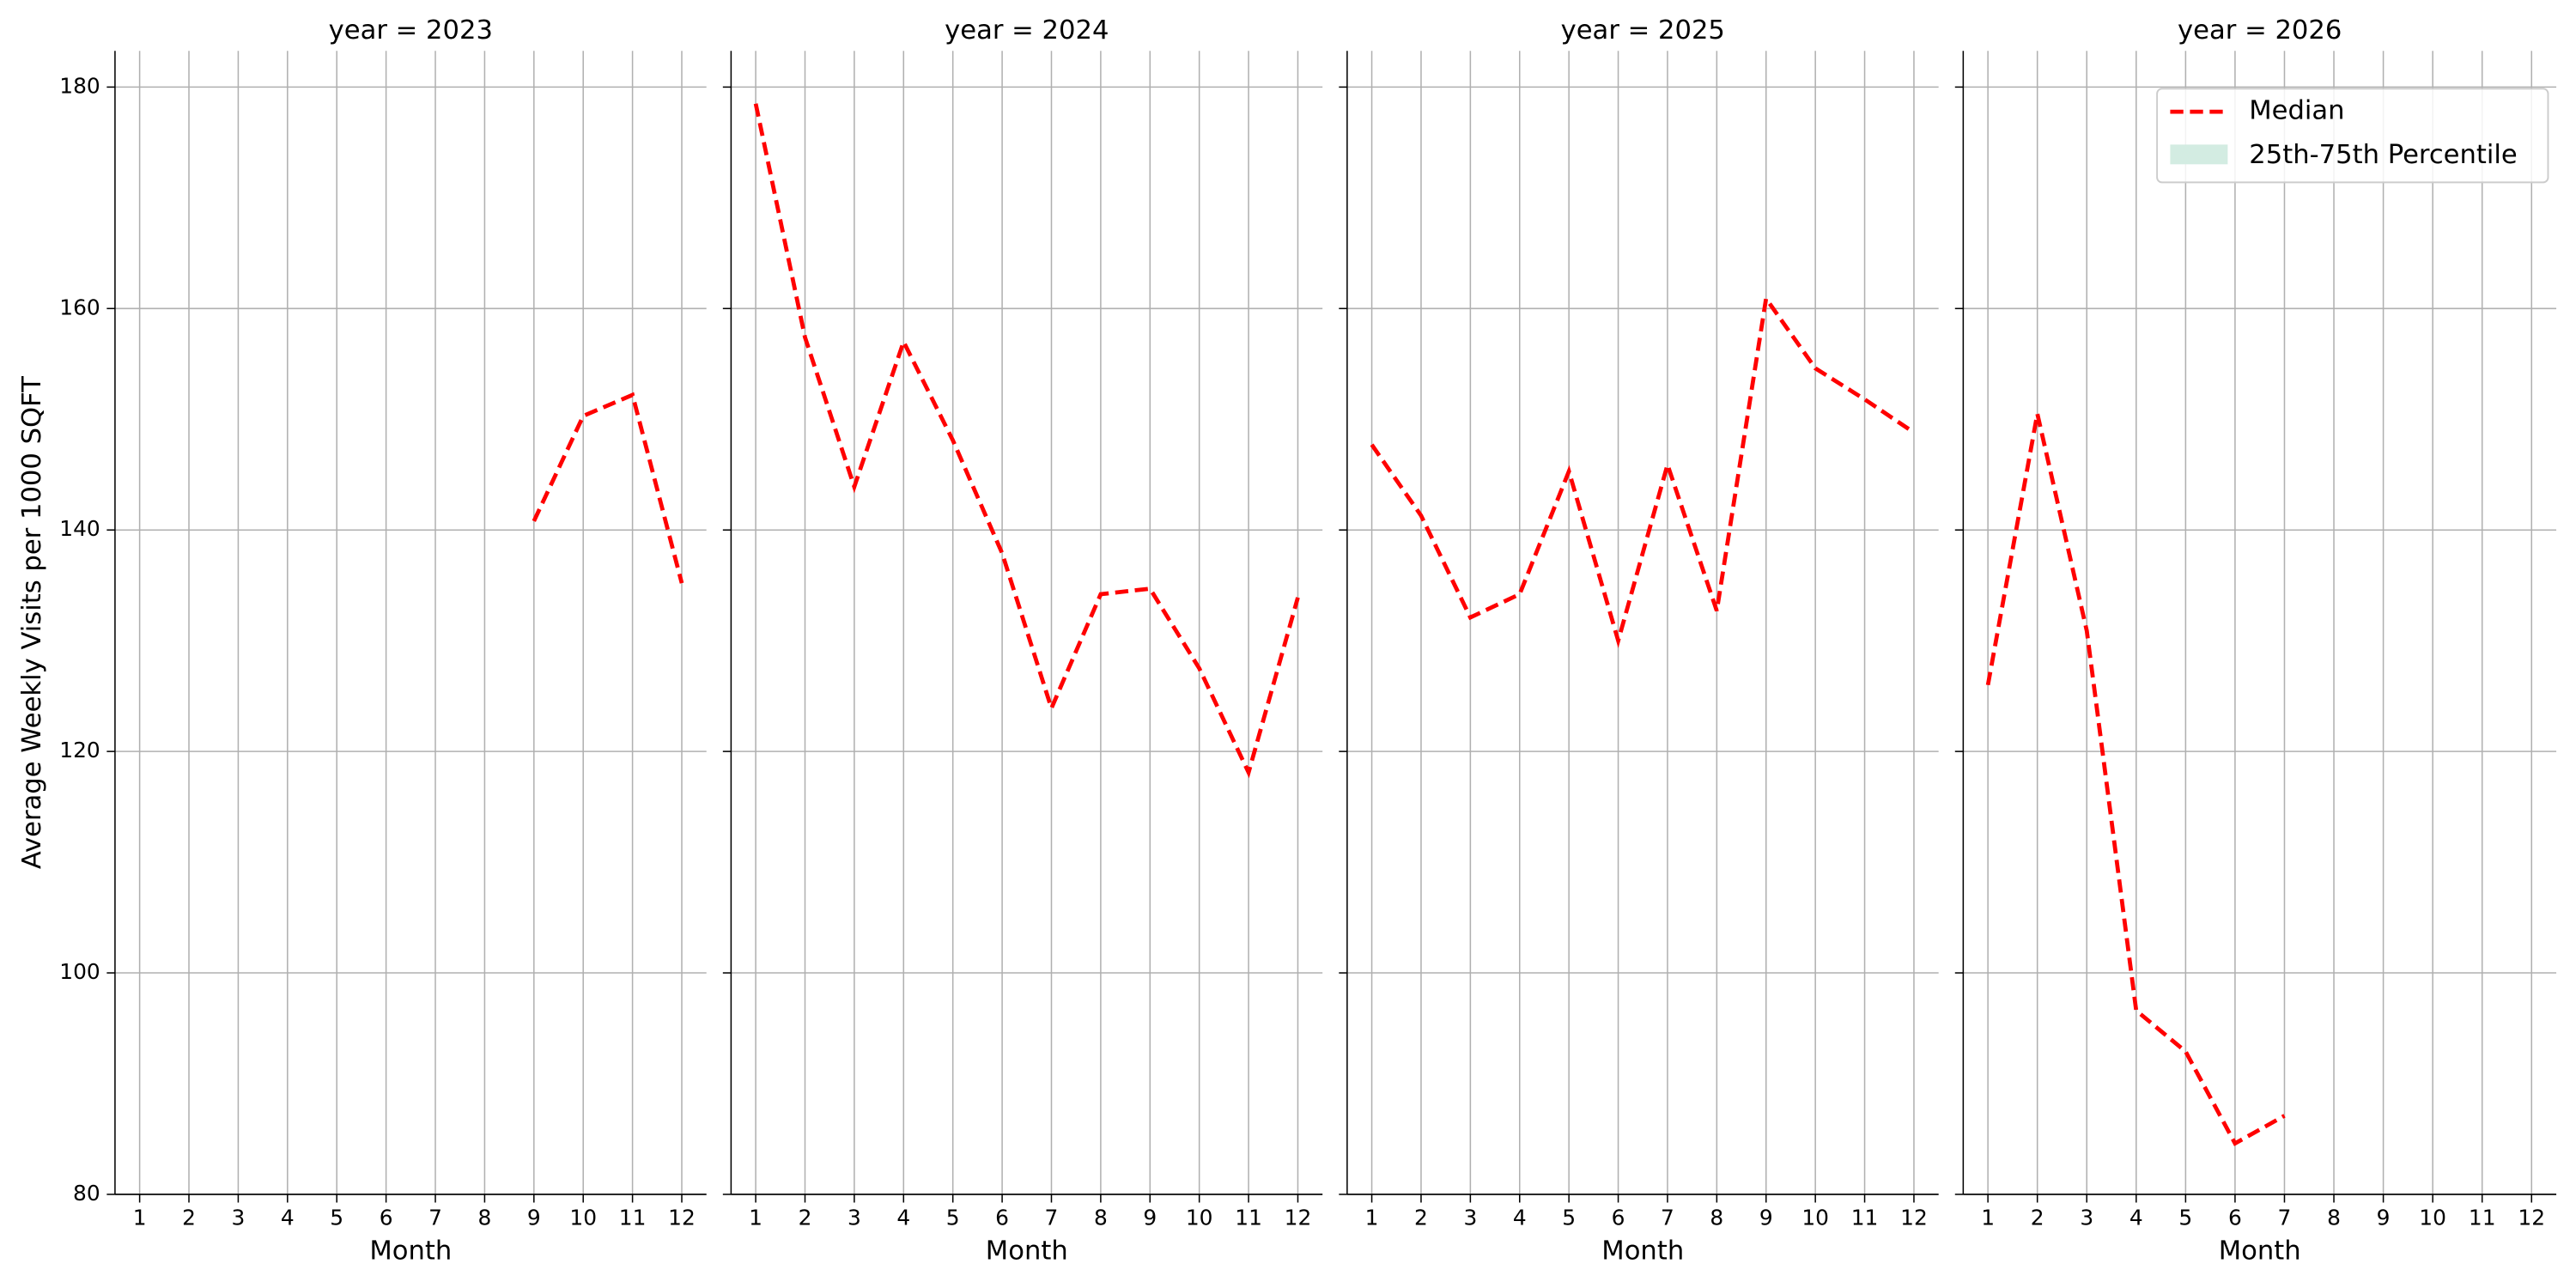  What do you see at coordinates (86, 1193) in the screenshot?
I see `y-tick-label: 80` at bounding box center [86, 1193].